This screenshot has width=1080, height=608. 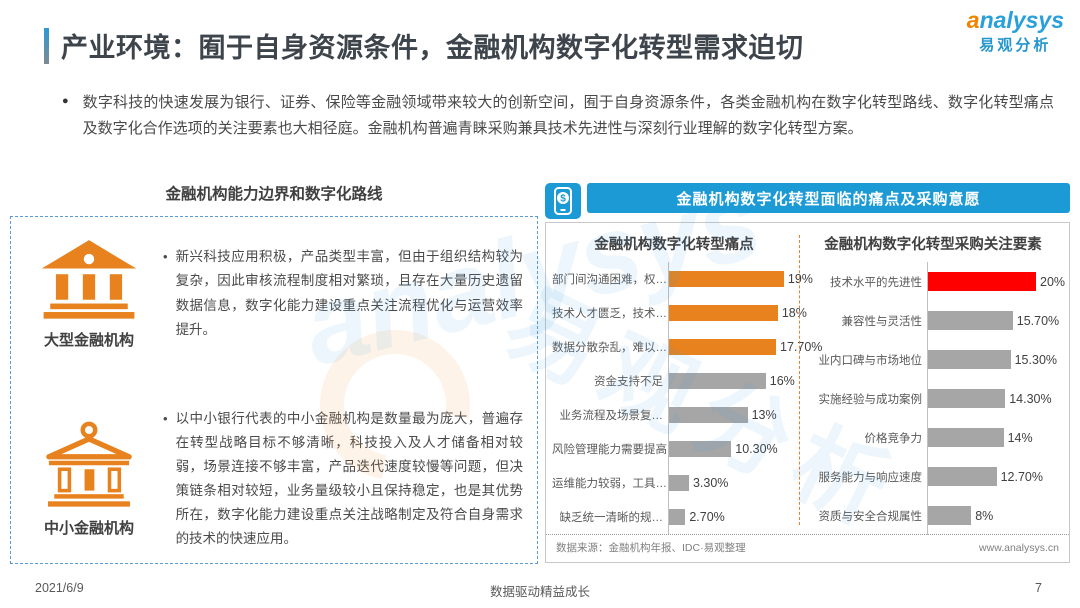 I want to click on footer-slogan: 数据驱动精益成长, so click(x=539, y=592).